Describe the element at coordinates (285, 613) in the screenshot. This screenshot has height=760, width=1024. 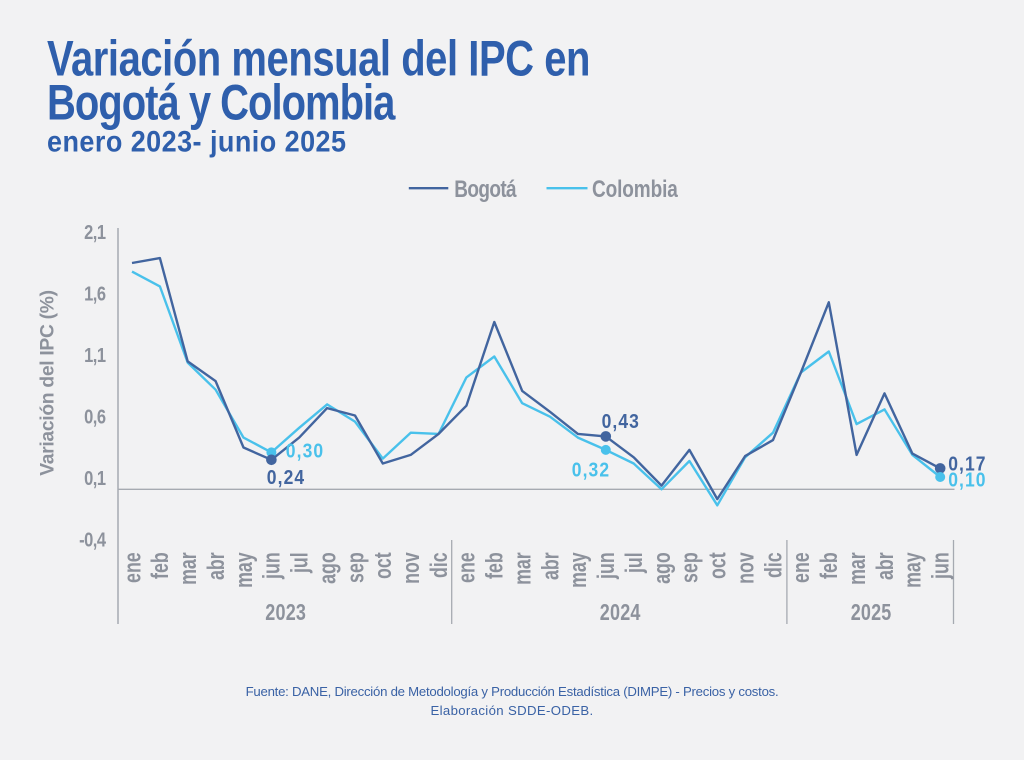
I see `svg-text: 2023` at that location.